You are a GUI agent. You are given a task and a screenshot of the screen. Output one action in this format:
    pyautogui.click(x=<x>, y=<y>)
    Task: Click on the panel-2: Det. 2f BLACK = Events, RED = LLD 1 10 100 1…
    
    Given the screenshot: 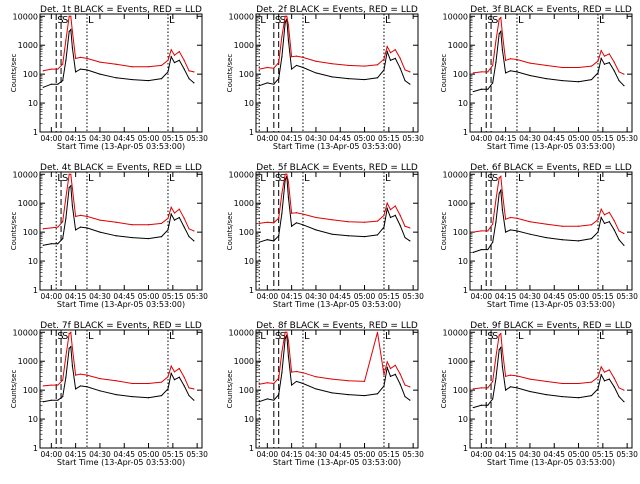 What is the action you would take?
    pyautogui.click(x=325, y=78)
    